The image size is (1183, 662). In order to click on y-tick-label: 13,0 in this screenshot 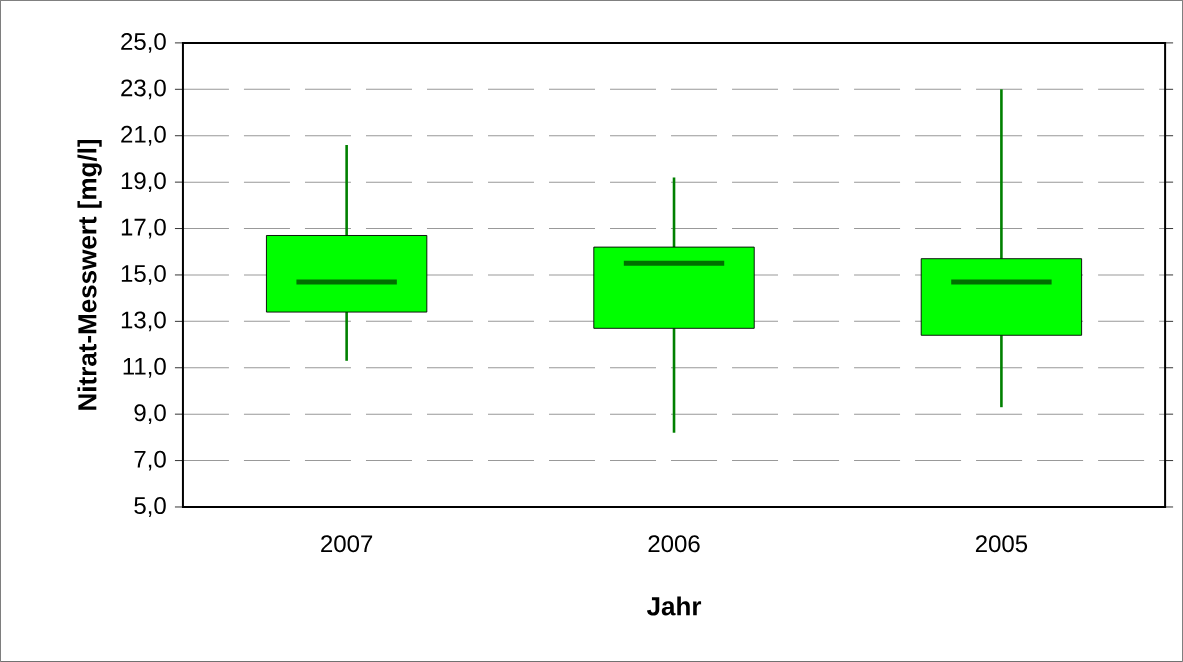, I will do `click(143, 321)`.